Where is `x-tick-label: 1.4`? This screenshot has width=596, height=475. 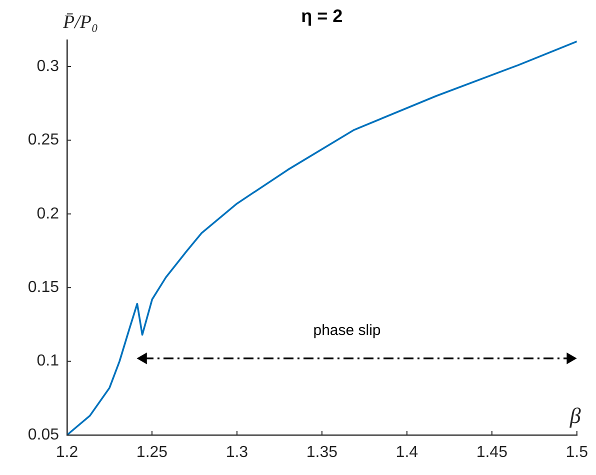 x-tick-label: 1.4 is located at coordinates (407, 453).